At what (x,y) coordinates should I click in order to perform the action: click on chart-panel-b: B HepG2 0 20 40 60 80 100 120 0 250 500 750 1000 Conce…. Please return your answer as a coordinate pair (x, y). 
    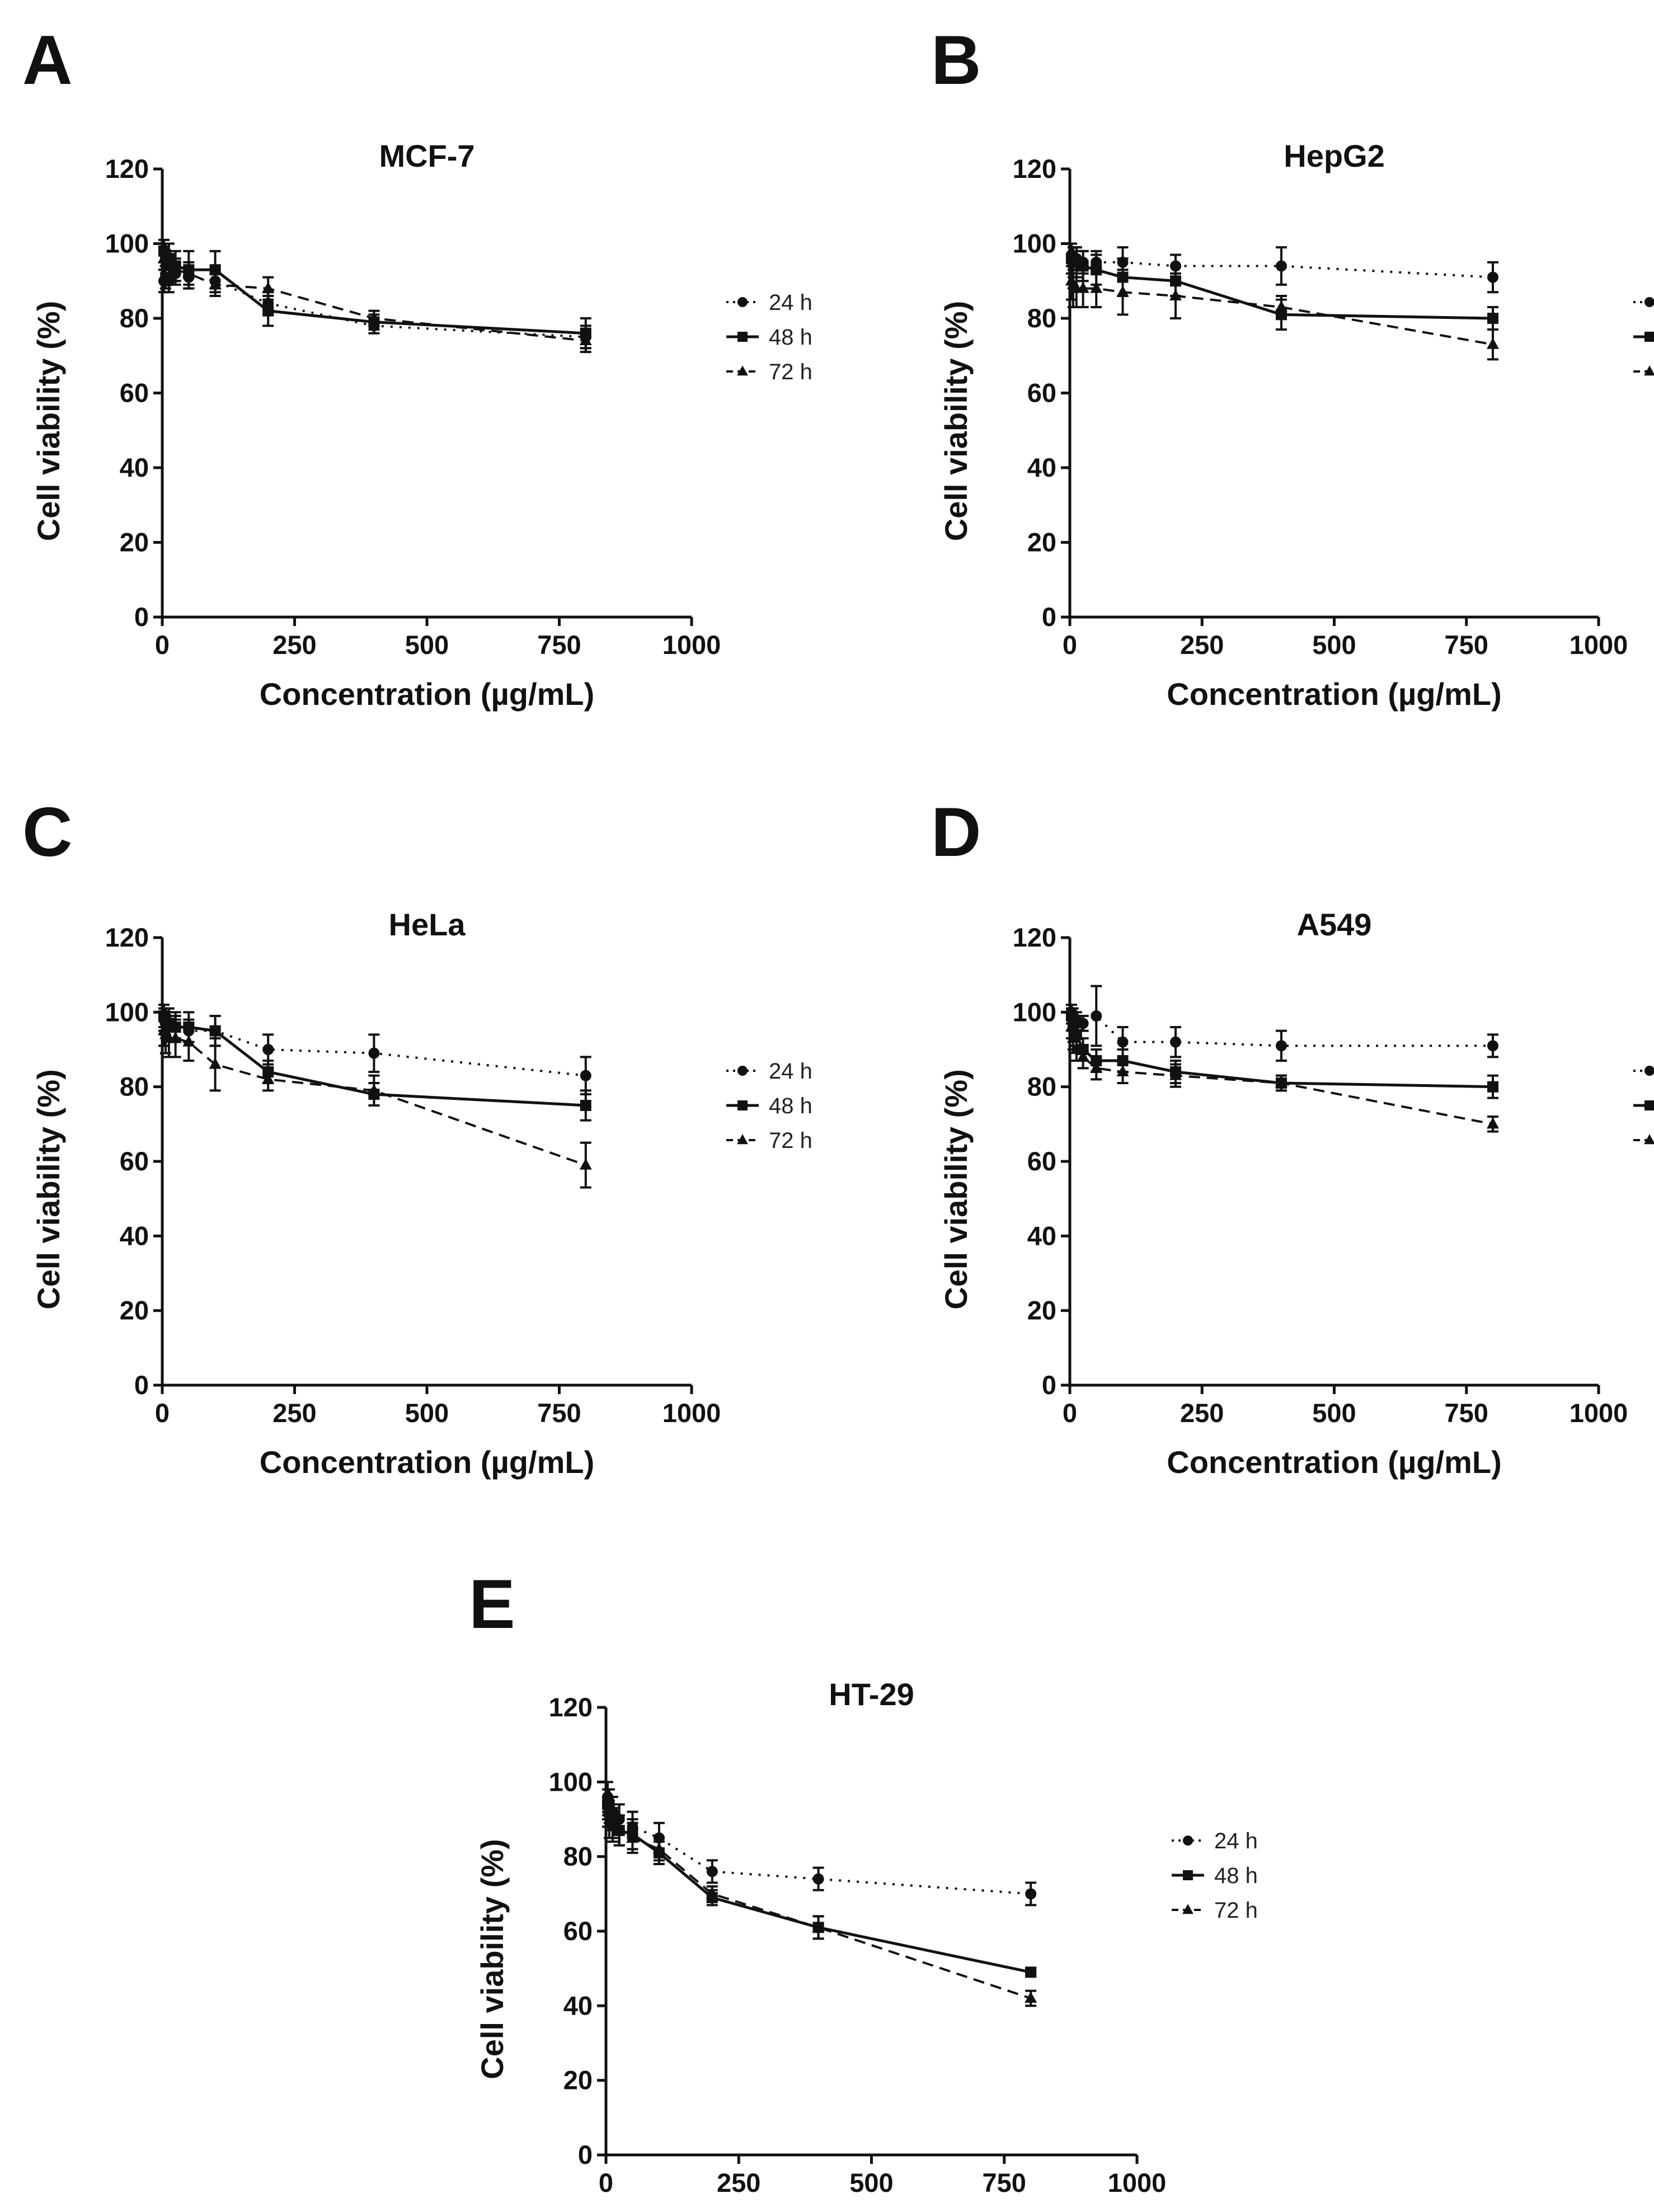
    Looking at the image, I should click on (1292, 367).